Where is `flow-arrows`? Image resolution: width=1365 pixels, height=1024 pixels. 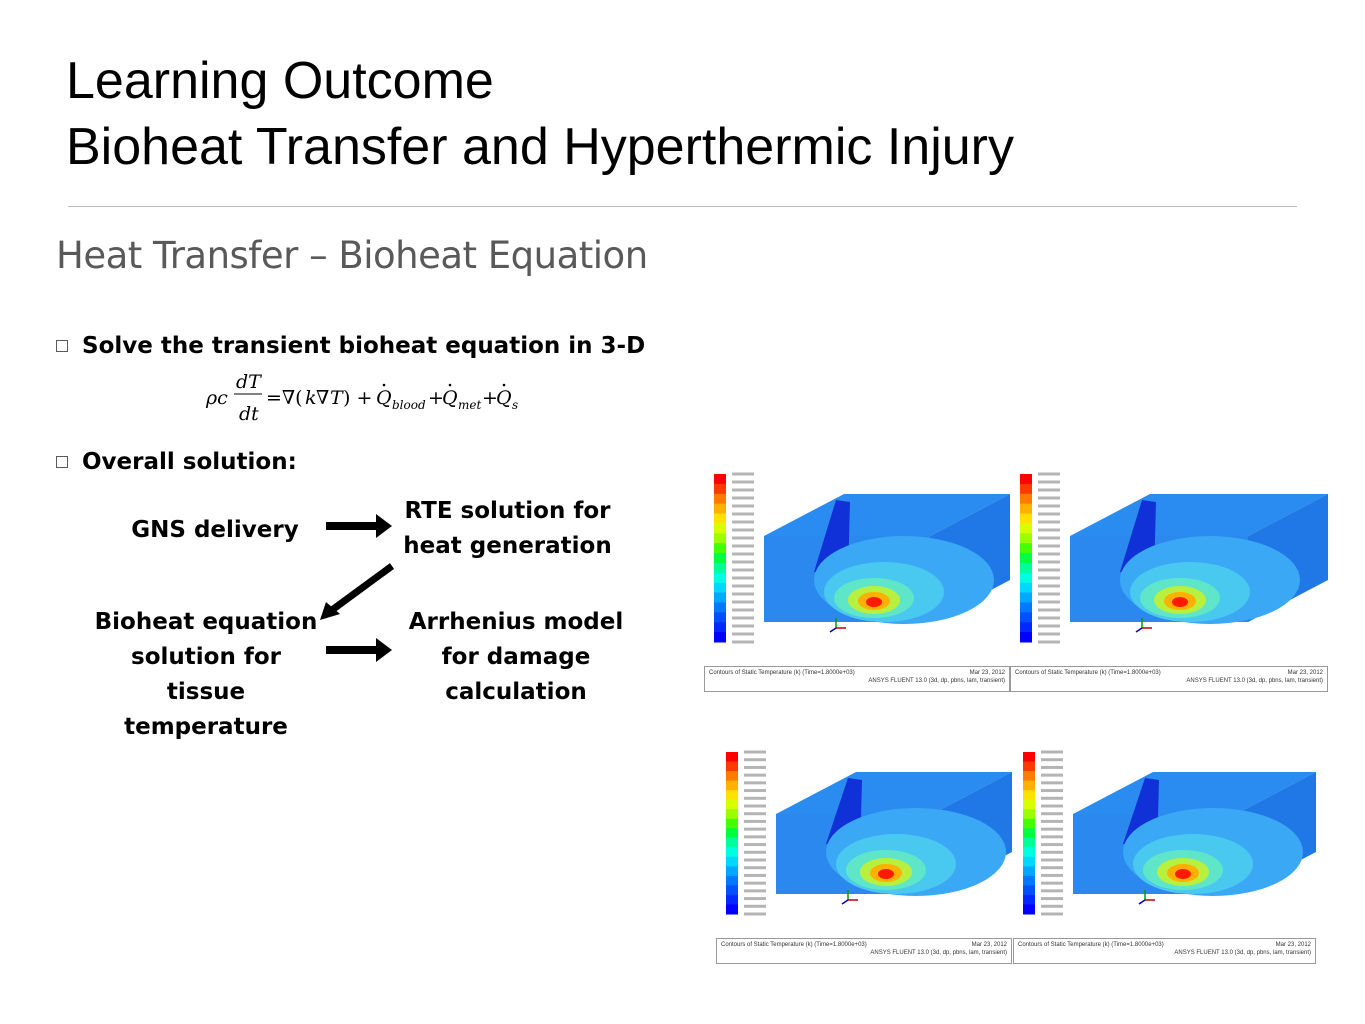
flow-arrows is located at coordinates (357, 588).